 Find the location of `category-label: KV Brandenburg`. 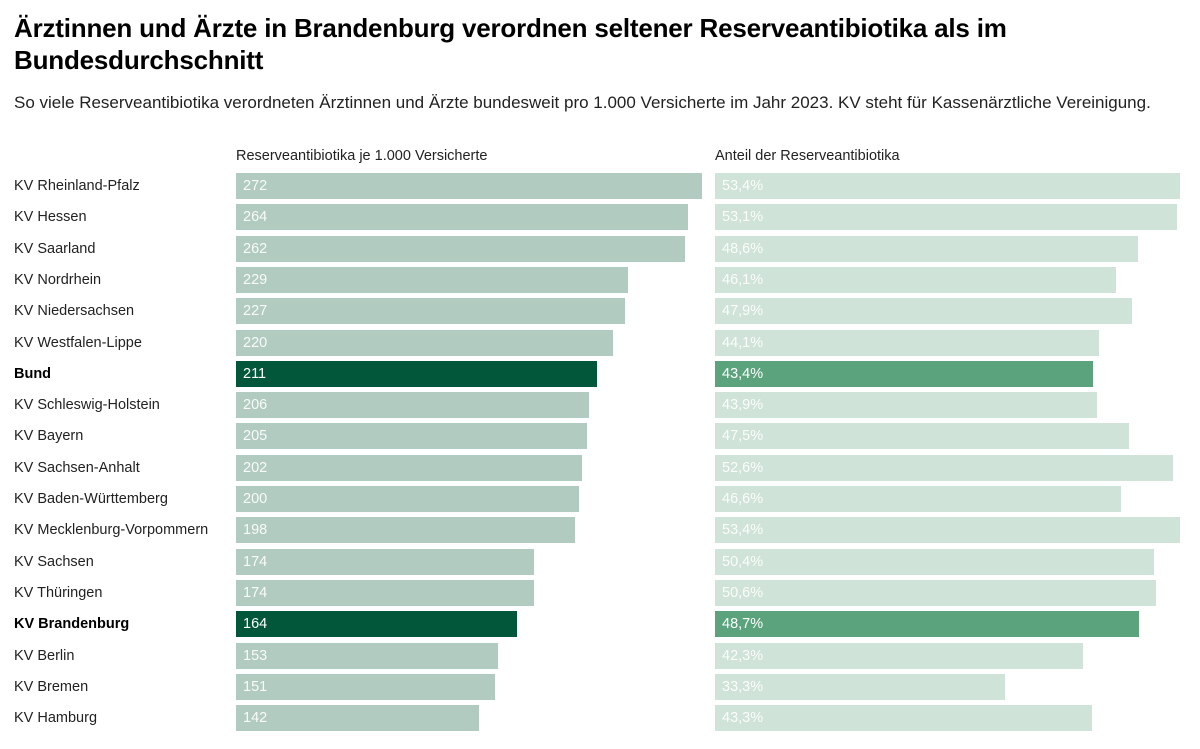

category-label: KV Brandenburg is located at coordinates (72, 624).